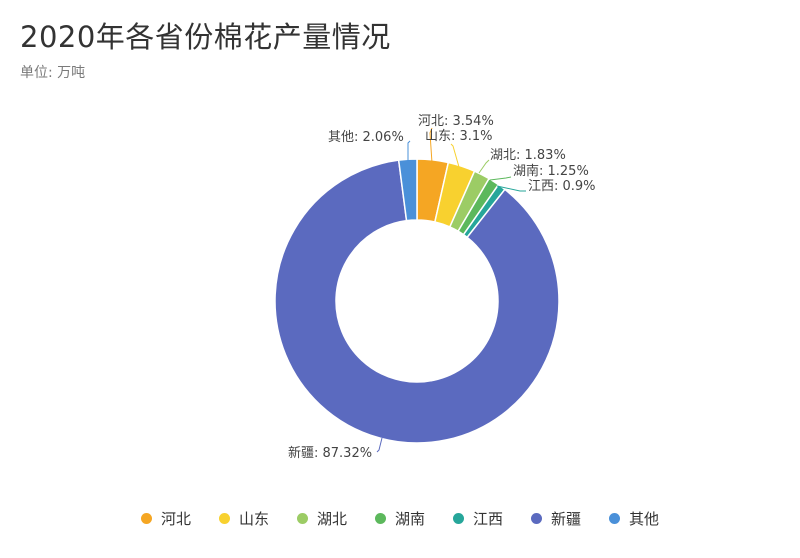  What do you see at coordinates (488, 519) in the screenshot?
I see `legend-label-jiangxi: 江西` at bounding box center [488, 519].